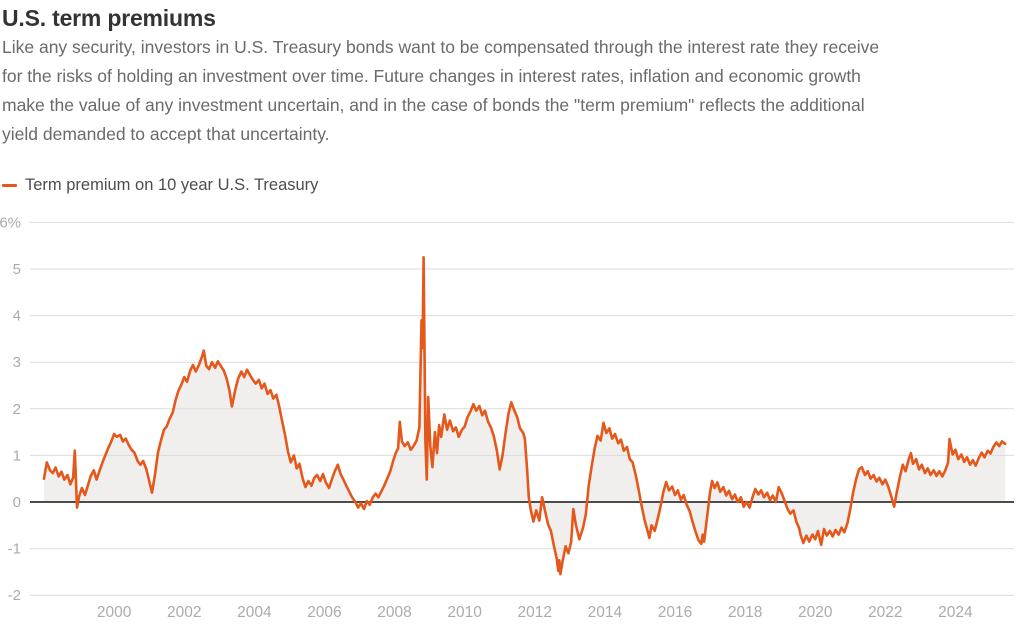 This screenshot has width=1024, height=640. I want to click on y-tick-label: -1, so click(14, 549).